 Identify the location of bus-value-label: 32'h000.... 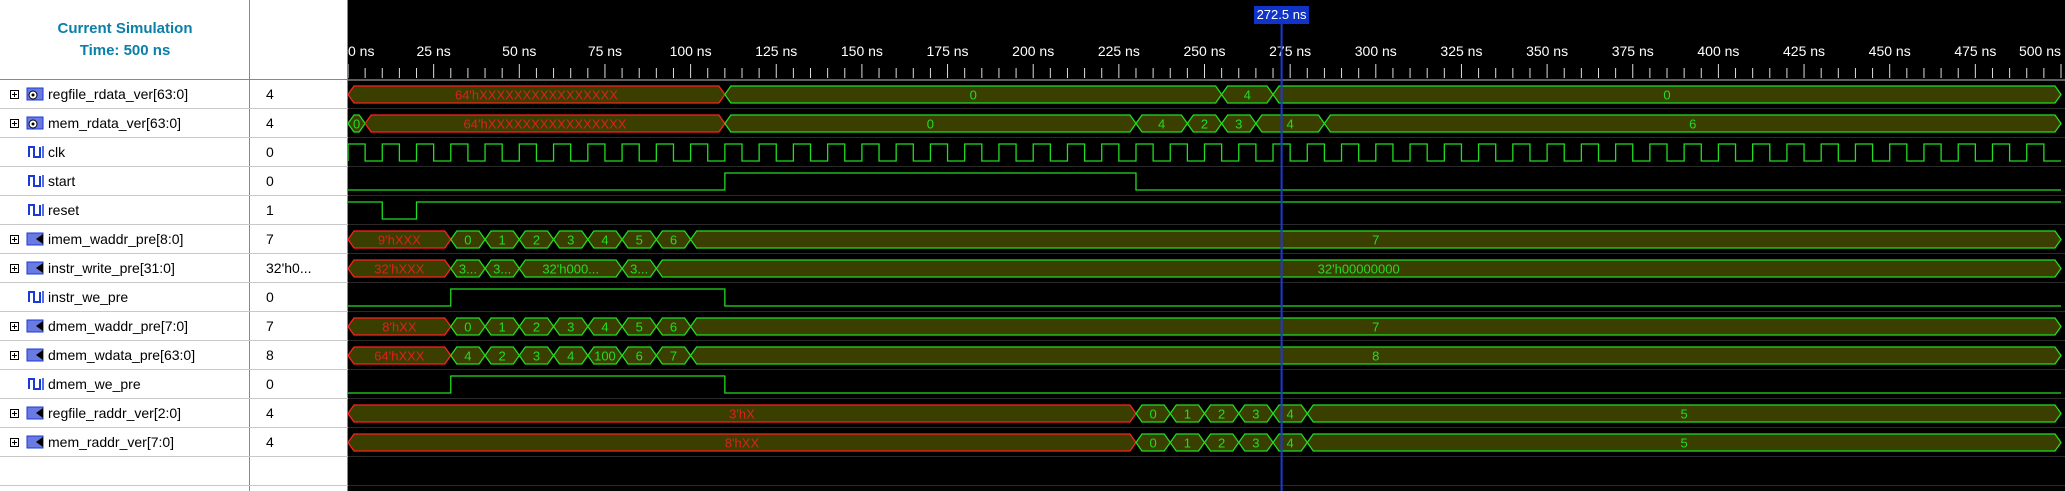
(570, 269).